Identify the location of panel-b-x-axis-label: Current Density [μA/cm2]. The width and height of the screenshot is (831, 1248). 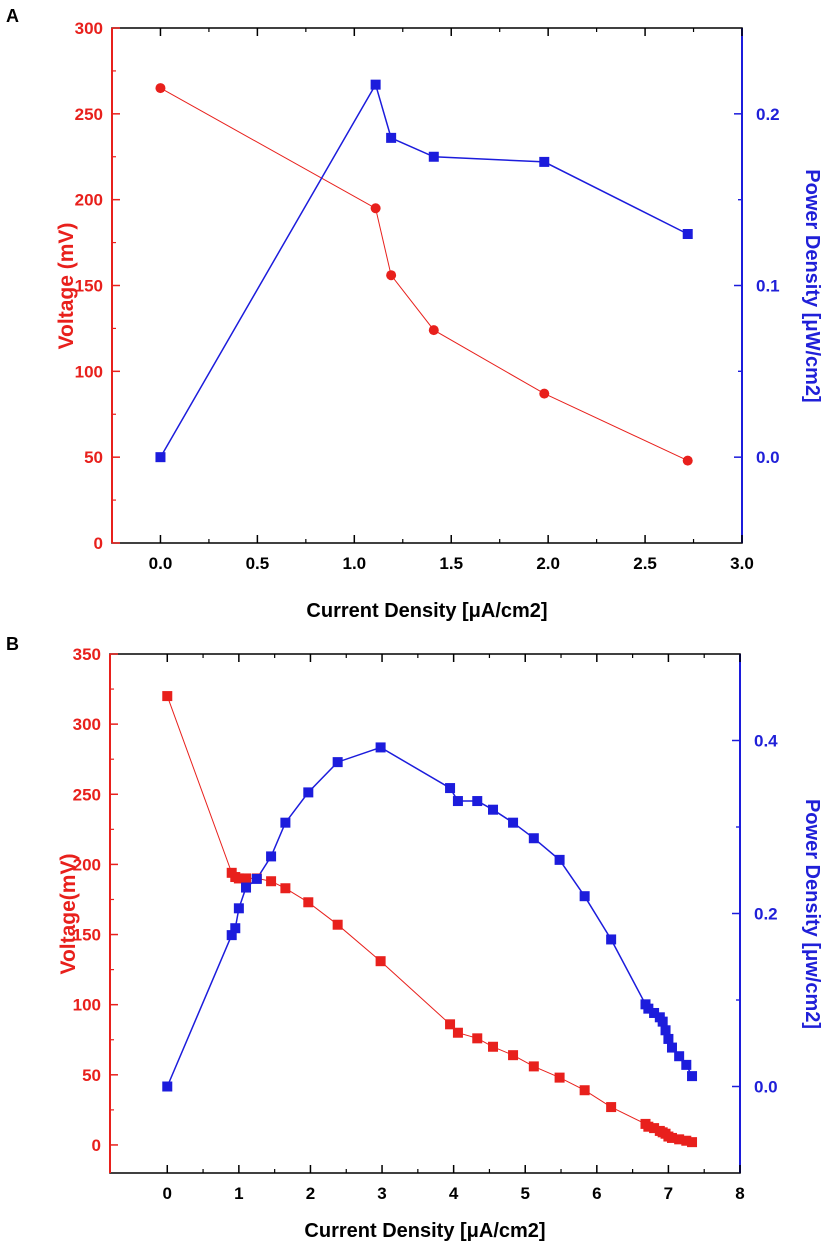
(424, 1231).